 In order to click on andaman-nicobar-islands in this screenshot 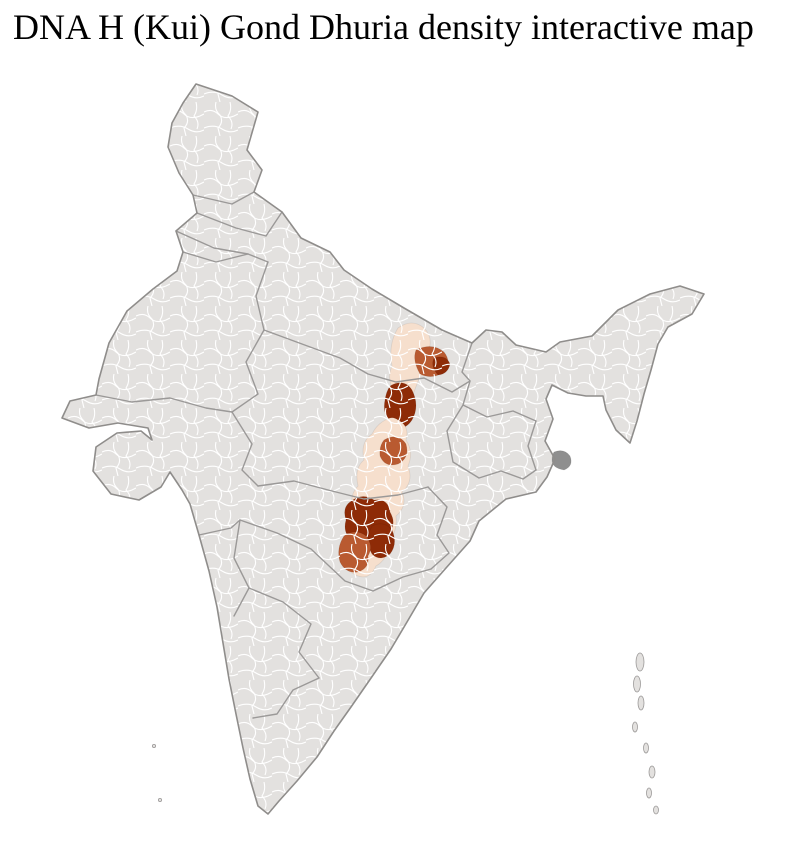, I will do `click(645, 733)`.